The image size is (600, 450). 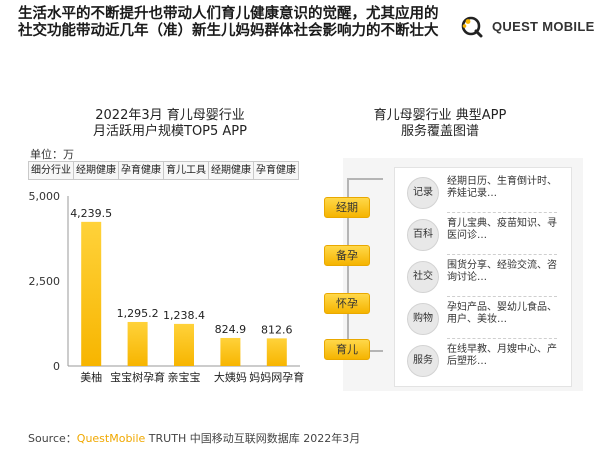 I want to click on x-tick-label: 宝宝树孕育, so click(x=137, y=377).